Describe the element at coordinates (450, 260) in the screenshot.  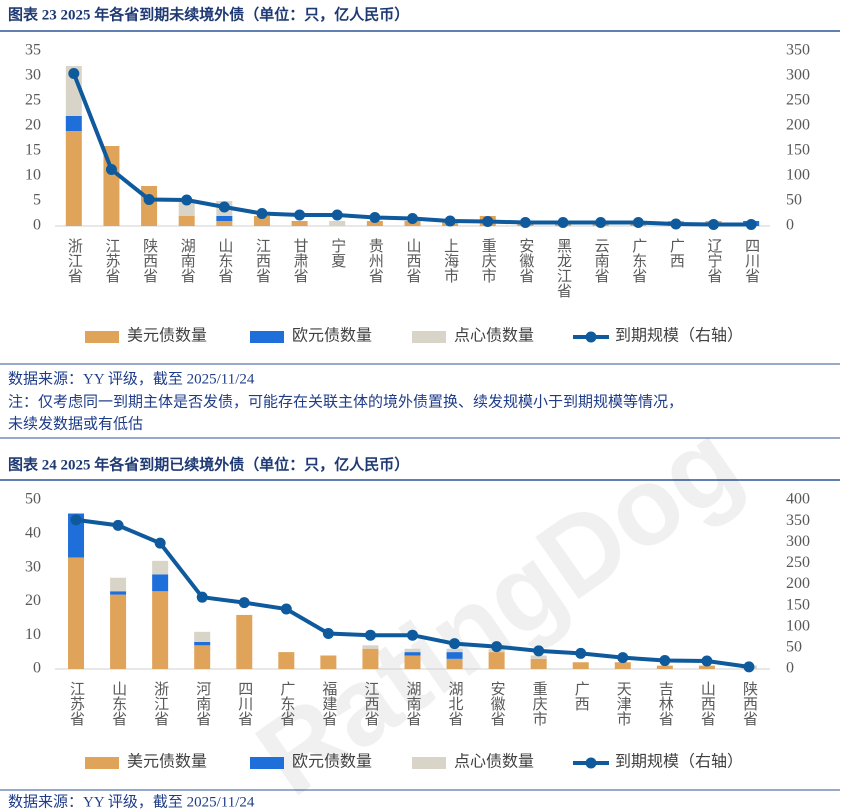
I see `x-tick-label: 上海市` at that location.